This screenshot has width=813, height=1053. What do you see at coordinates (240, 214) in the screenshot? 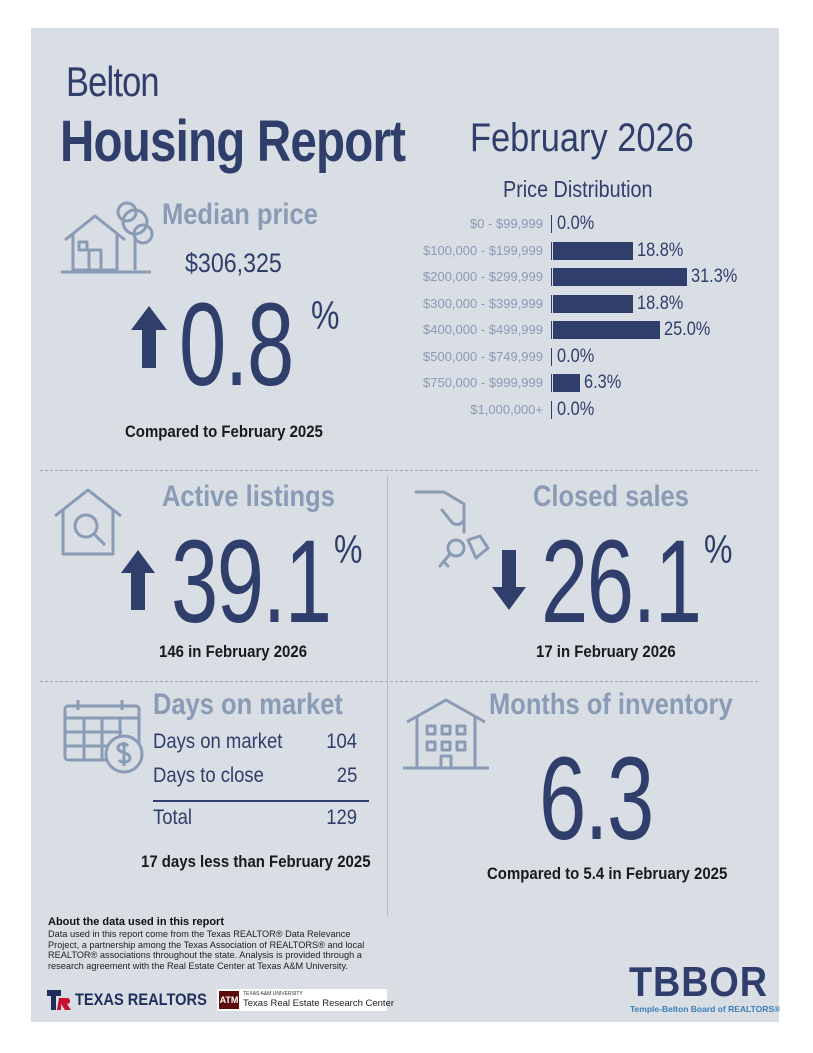
I see `median-price-label: Median price` at bounding box center [240, 214].